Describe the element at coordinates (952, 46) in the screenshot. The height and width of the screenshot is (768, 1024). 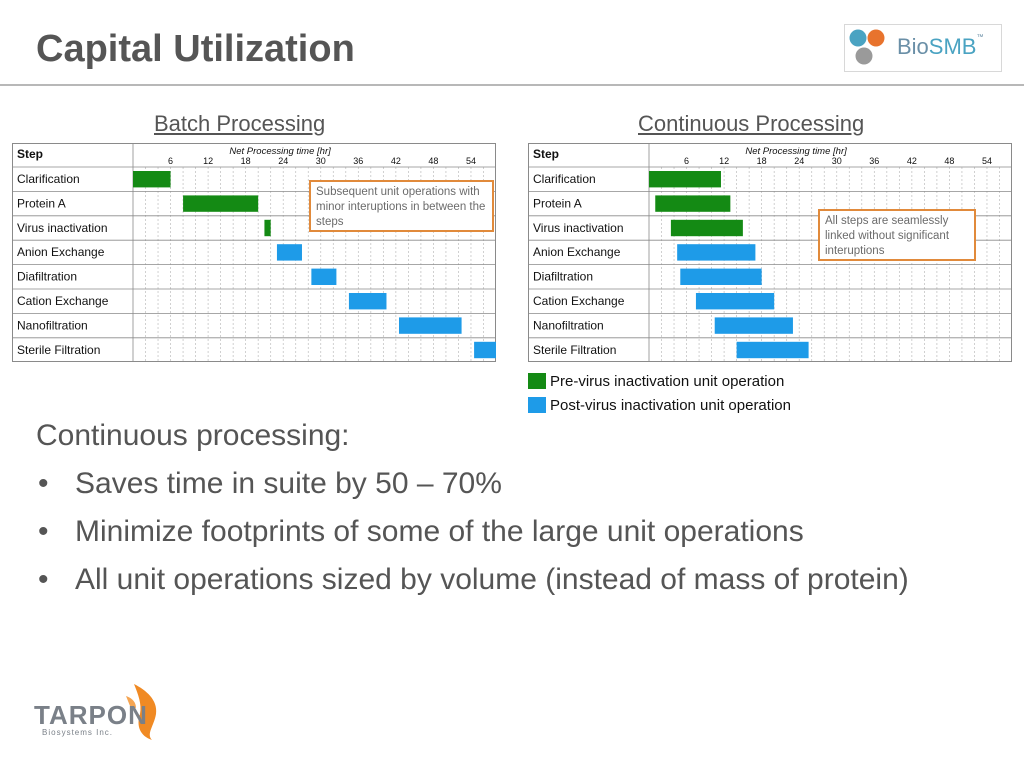
I see `logo-text-bold: SMB` at that location.